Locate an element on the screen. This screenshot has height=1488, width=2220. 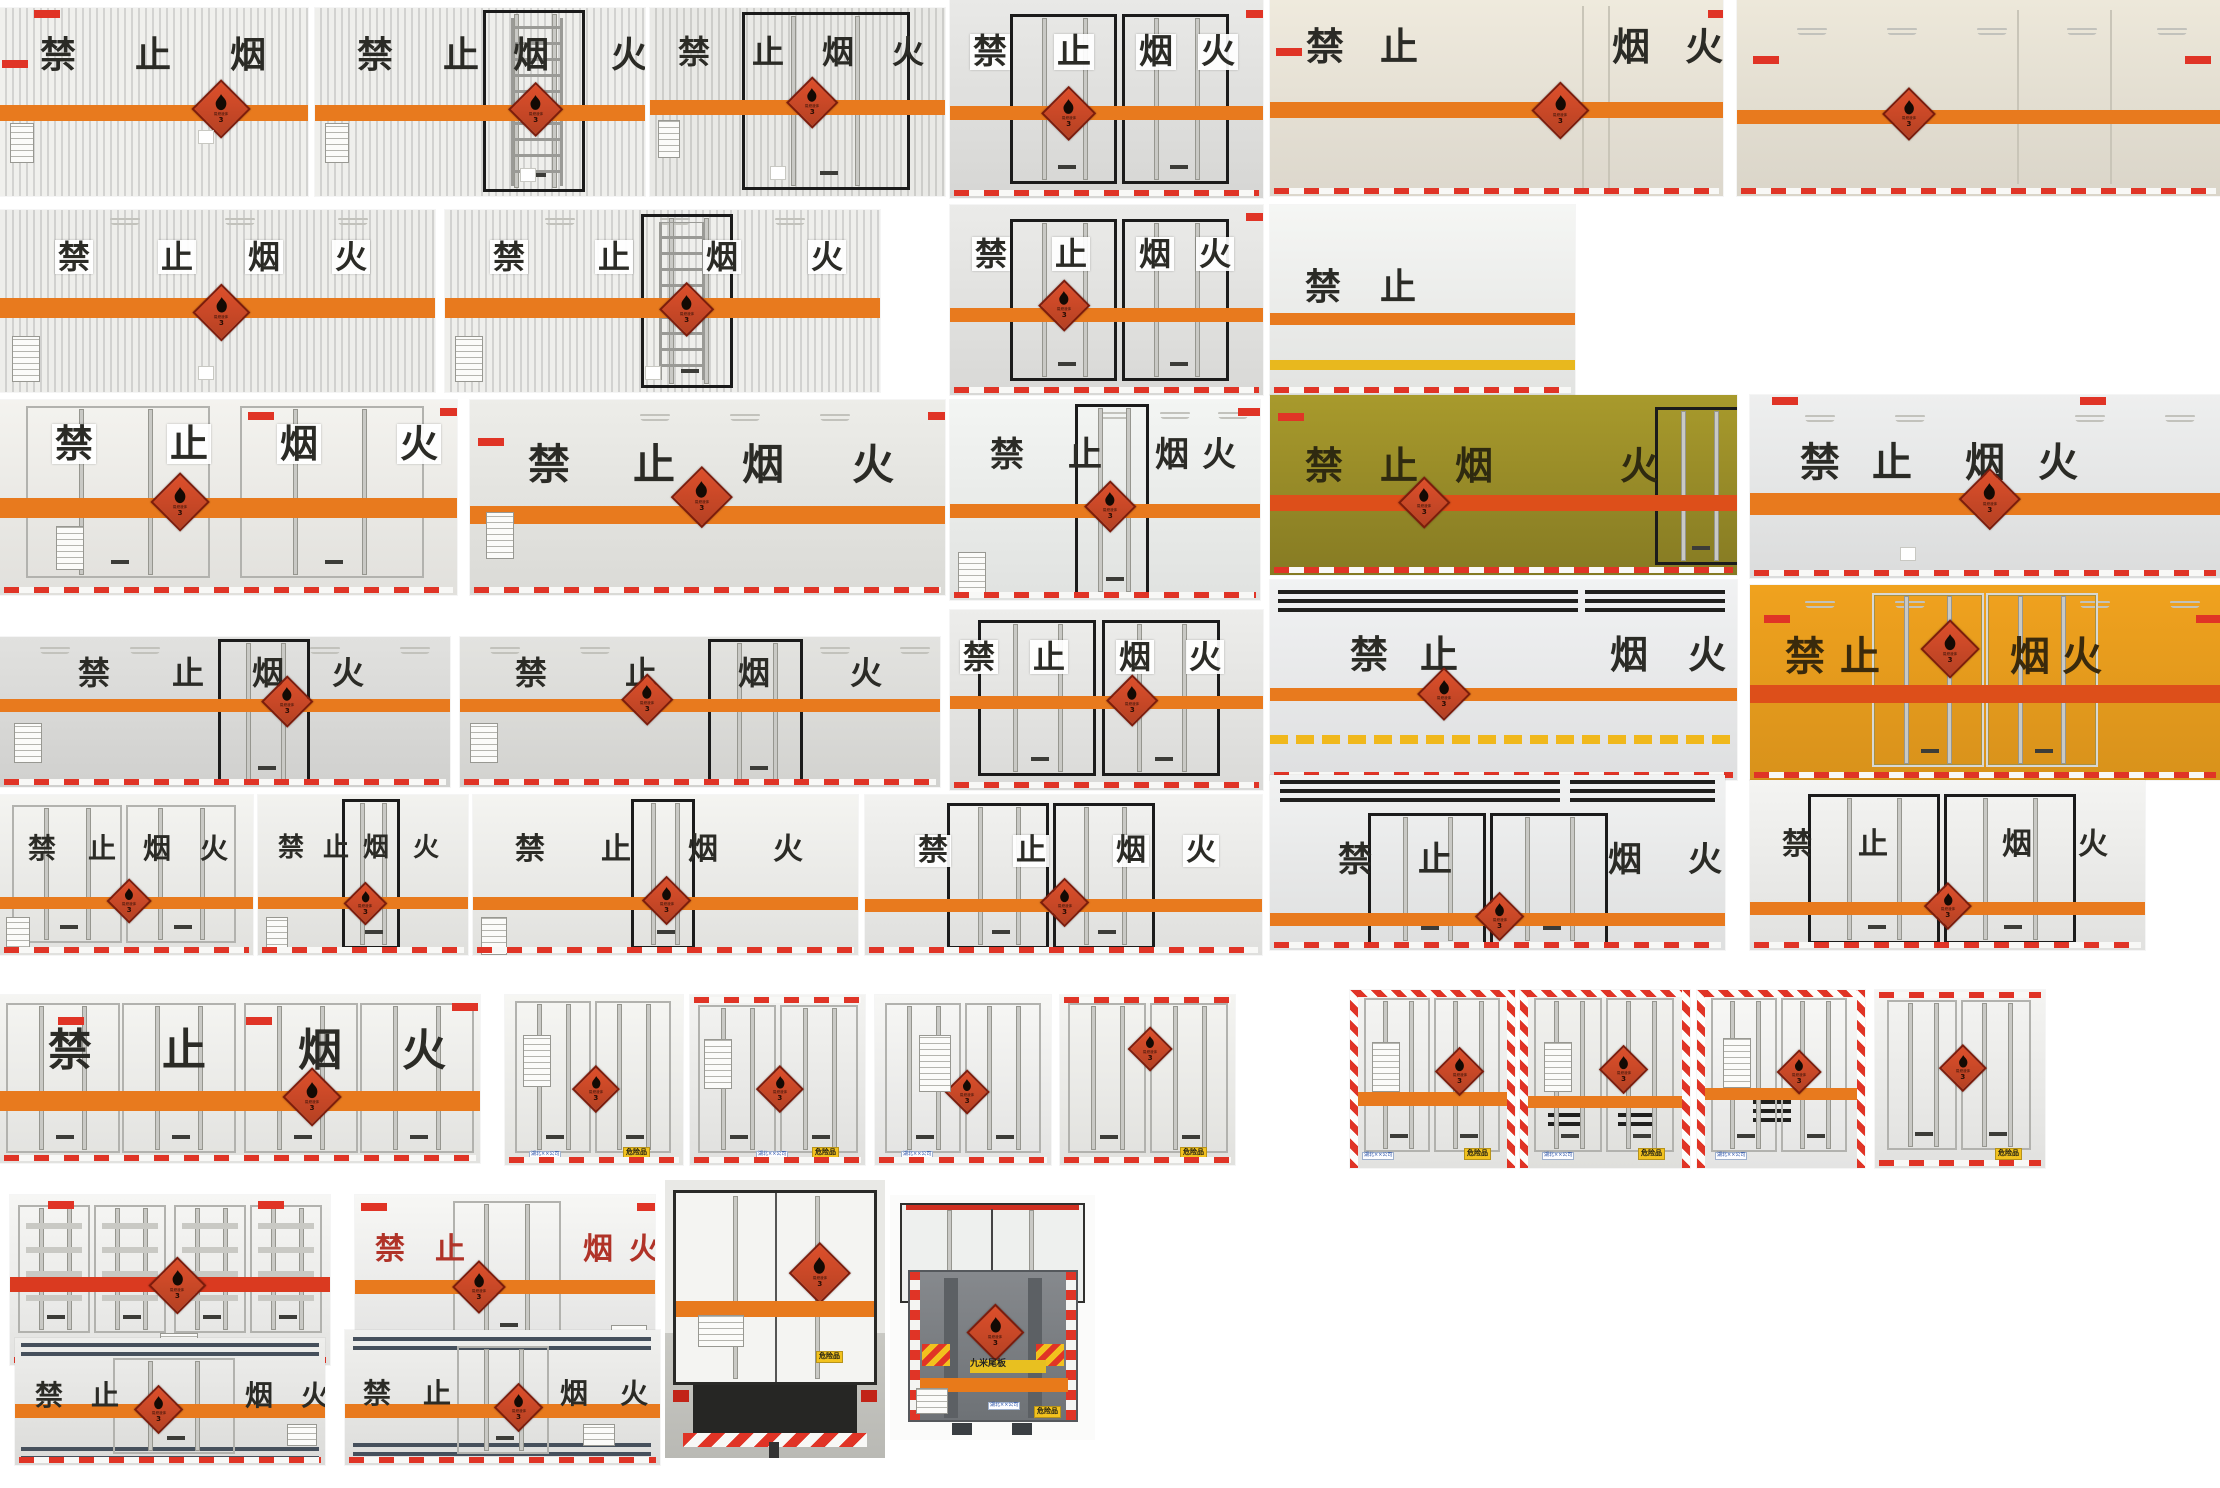
small-label is located at coordinates (206, 137).